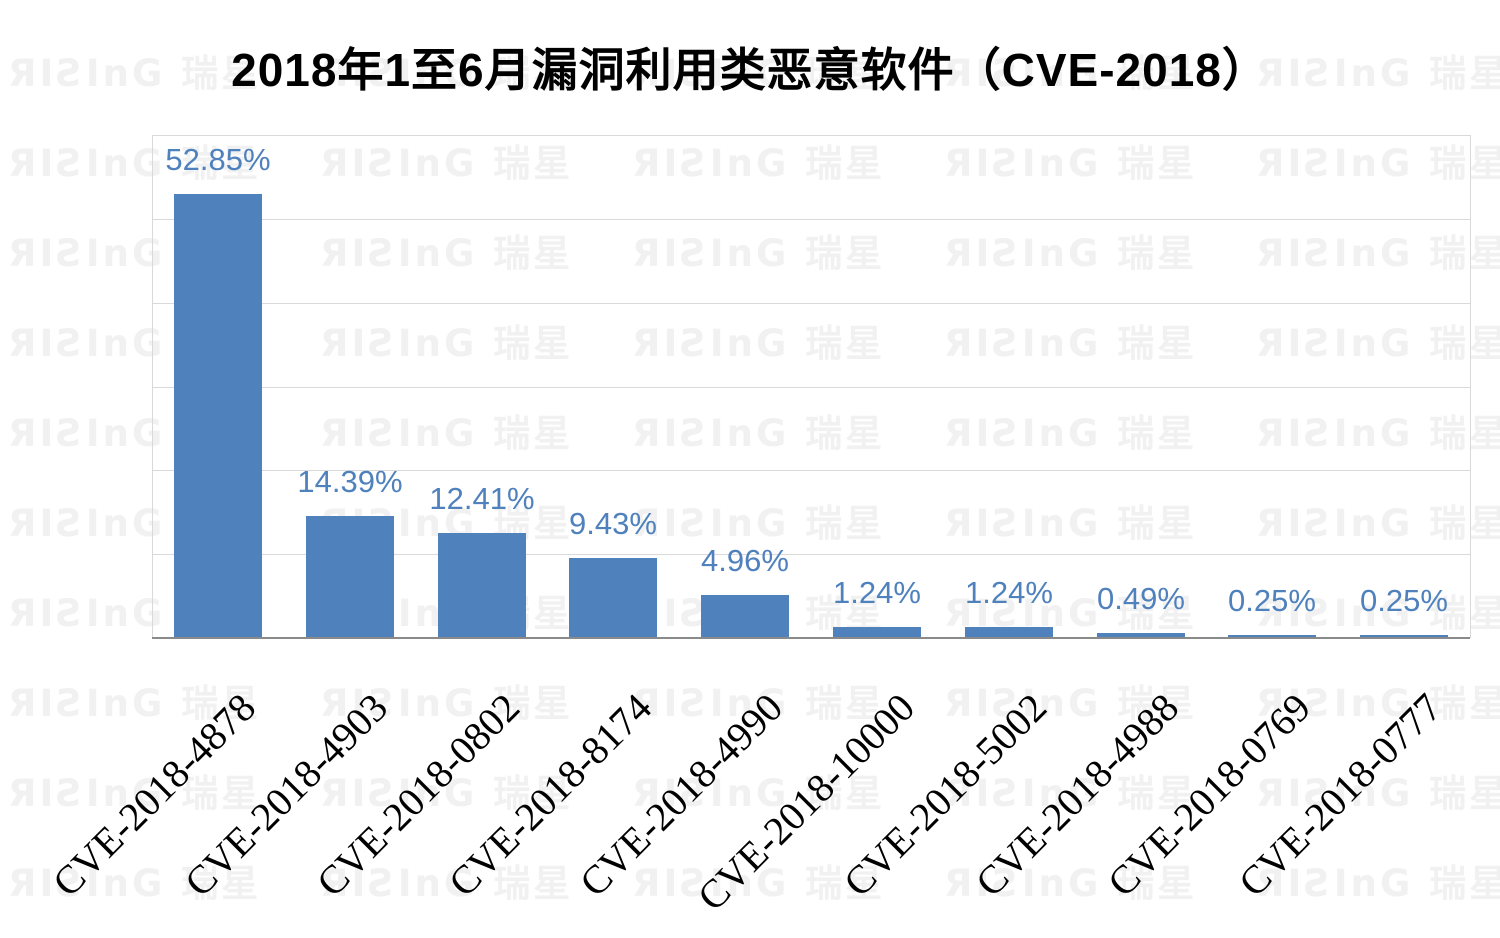 Image resolution: width=1500 pixels, height=938 pixels. Describe the element at coordinates (152, 386) in the screenshot. I see `plot-border-left` at that location.